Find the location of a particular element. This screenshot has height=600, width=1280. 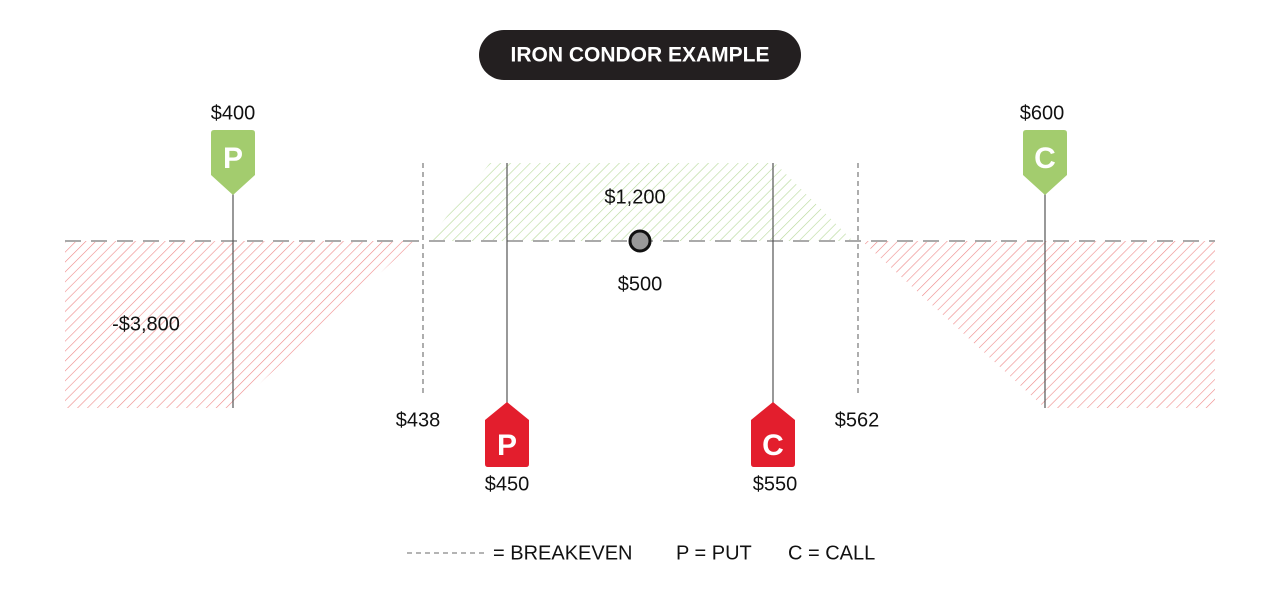

current-price: $500 is located at coordinates (640, 284).